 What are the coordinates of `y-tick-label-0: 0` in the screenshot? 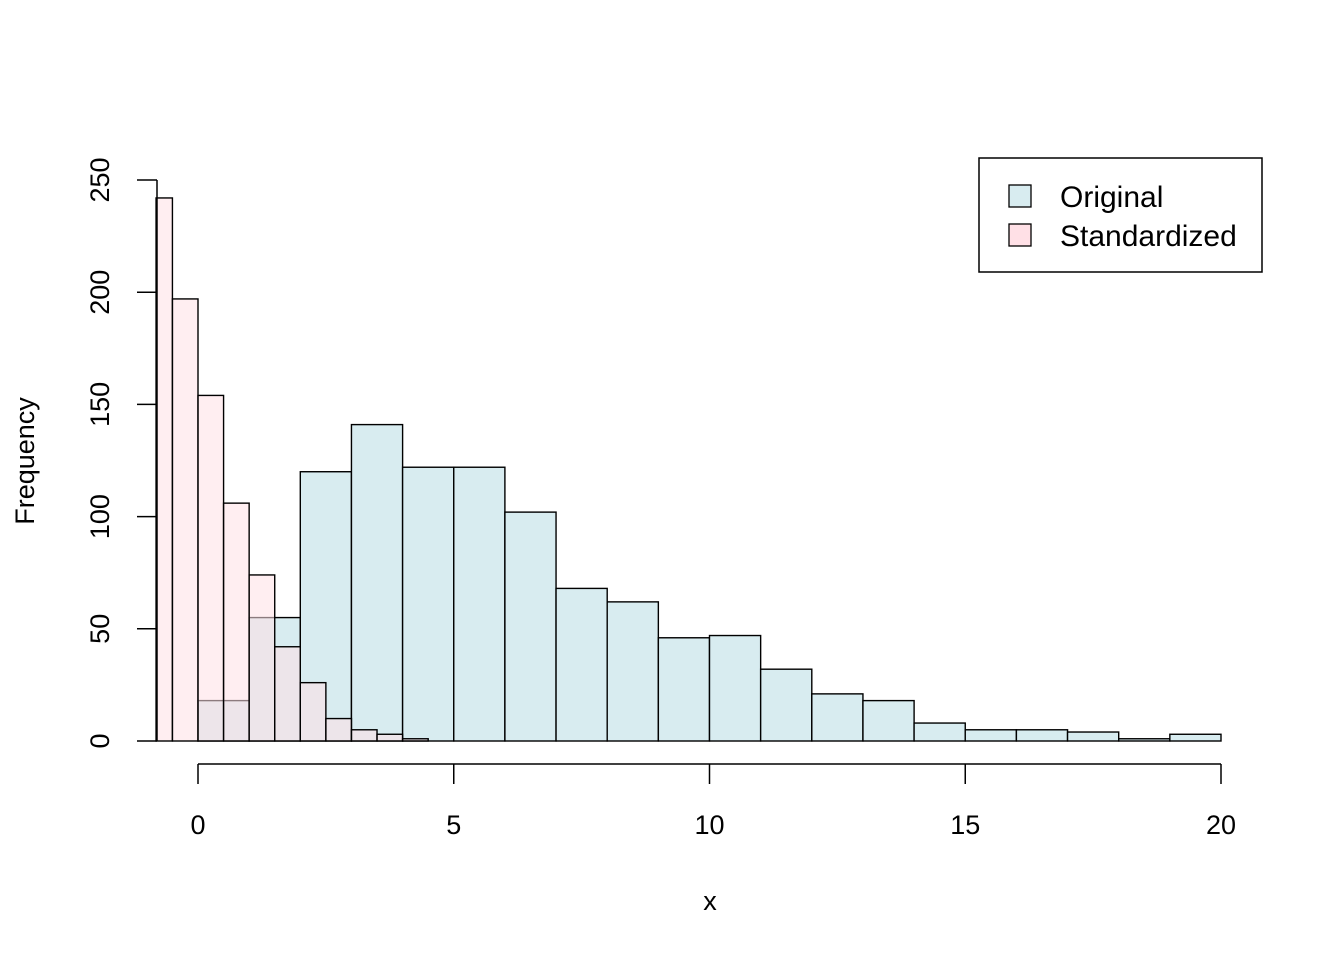 It's located at (100, 740).